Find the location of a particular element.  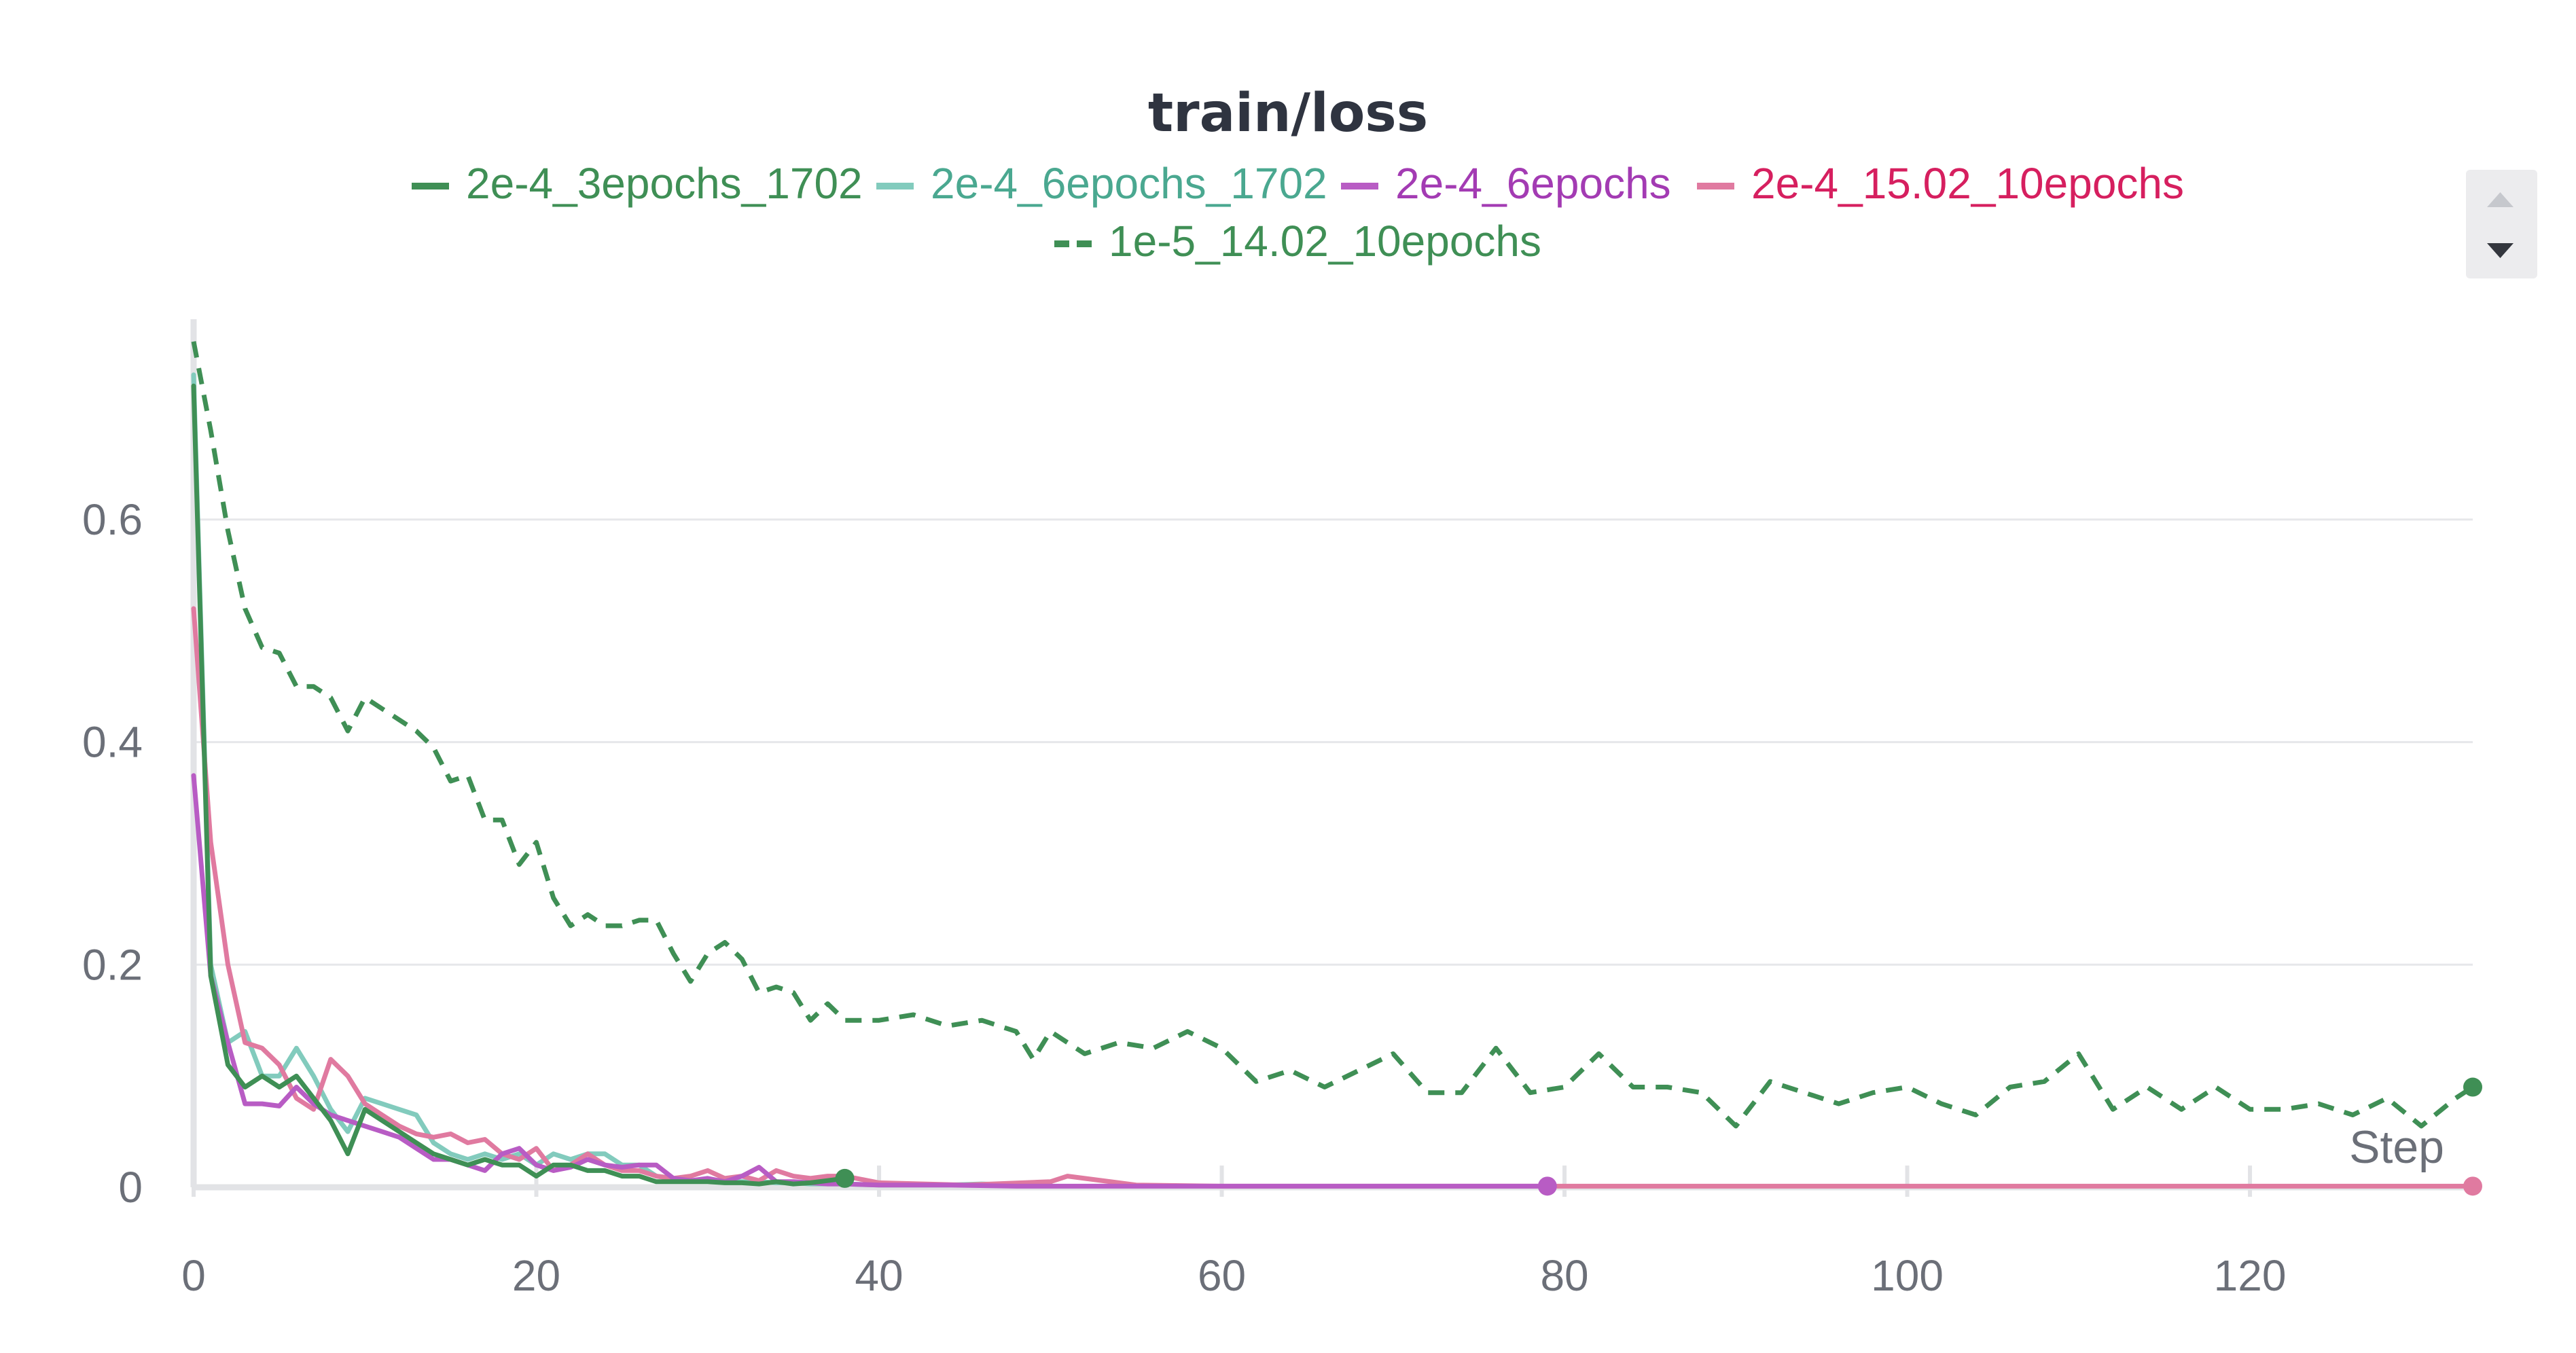

legend-item: 2e-4_15.02_10epochs is located at coordinates (1940, 183).